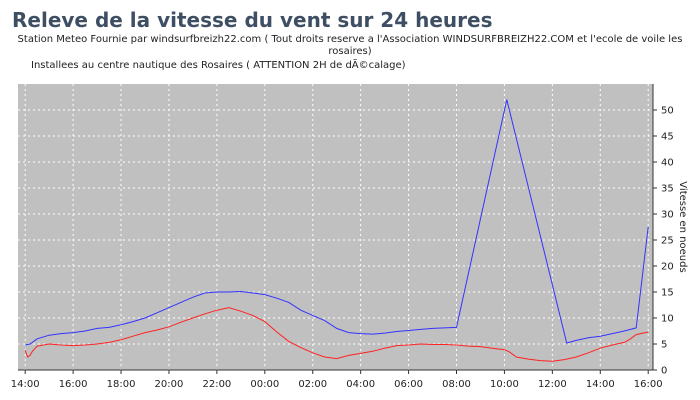 This screenshot has width=700, height=400. What do you see at coordinates (312, 384) in the screenshot?
I see `x-tick-label: 02:00` at bounding box center [312, 384].